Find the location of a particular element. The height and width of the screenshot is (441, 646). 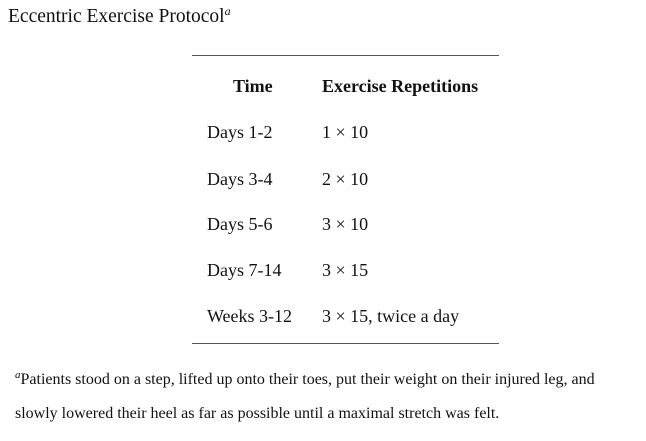

table-top-rule is located at coordinates (345, 55).